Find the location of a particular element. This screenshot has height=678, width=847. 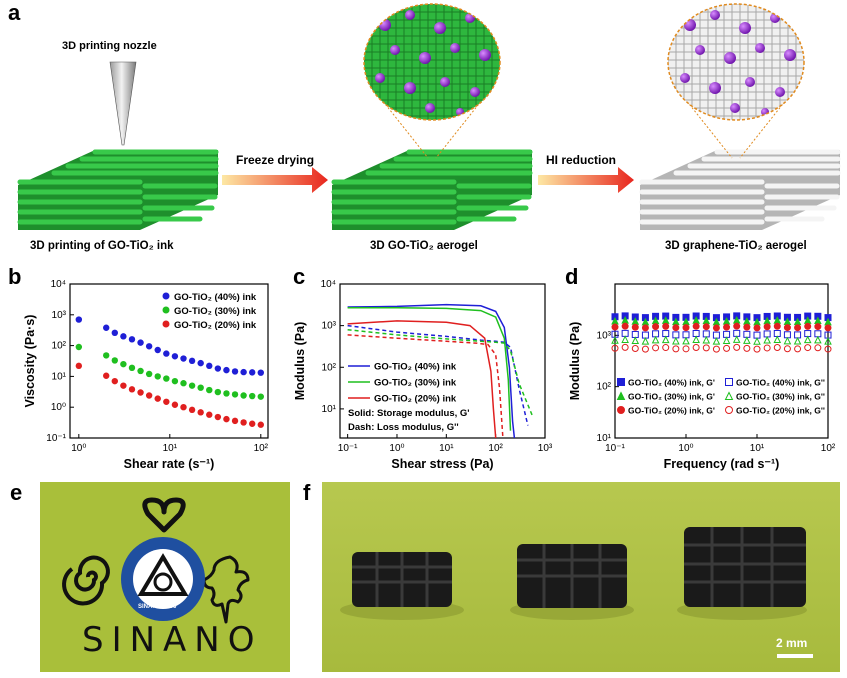

y-tick-label: 10¹ is located at coordinates (329, 409).